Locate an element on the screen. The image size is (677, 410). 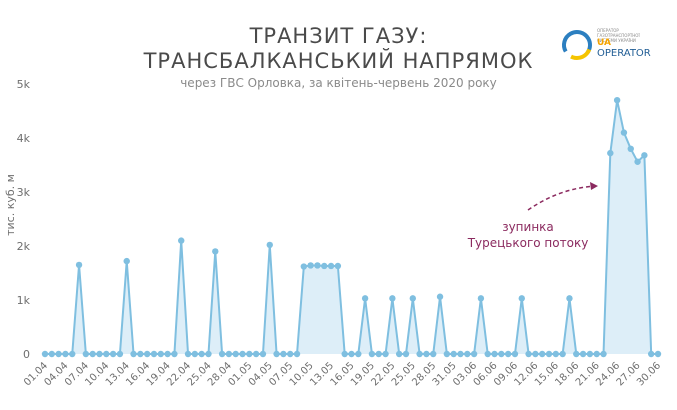
y-tick-label: 4k is located at coordinates (24, 138).